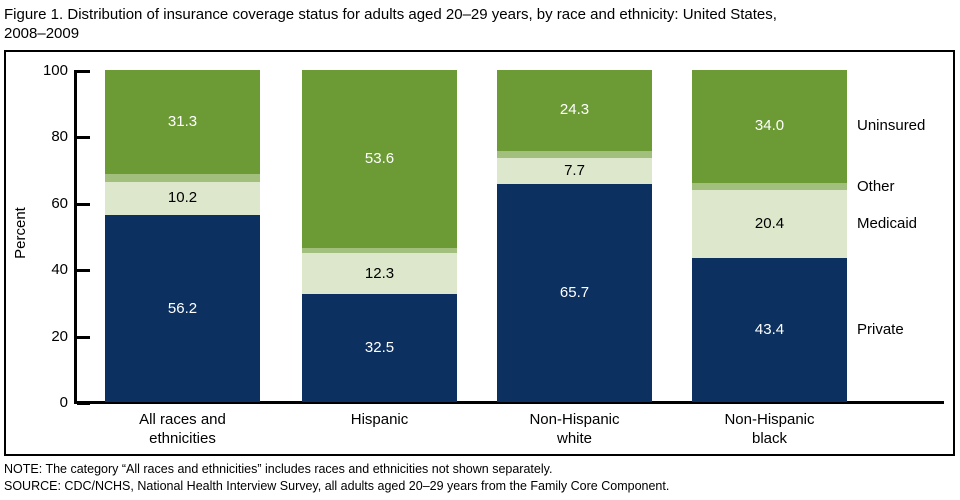 This screenshot has width=960, height=500. What do you see at coordinates (63, 402) in the screenshot?
I see `y-tick-label: 0` at bounding box center [63, 402].